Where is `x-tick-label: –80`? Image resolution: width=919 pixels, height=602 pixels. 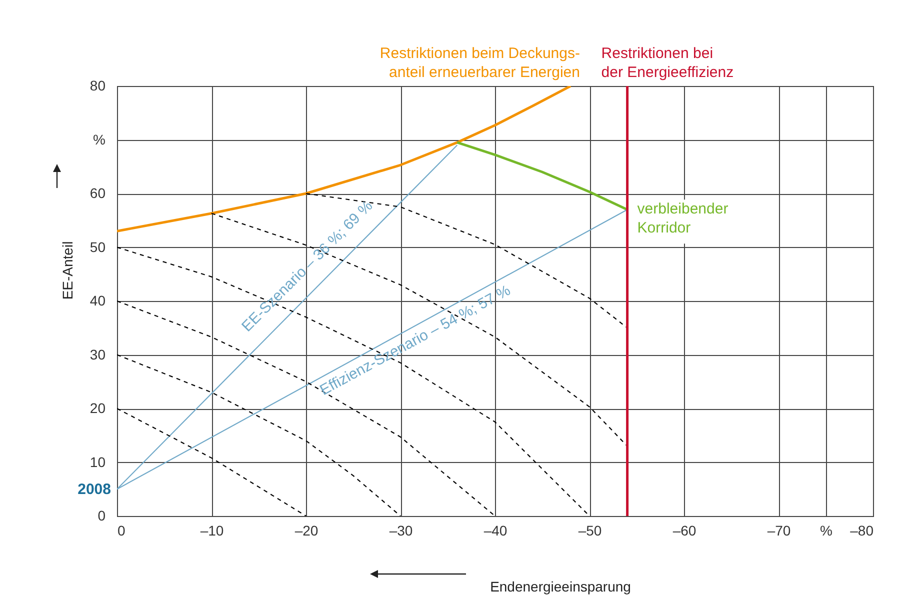 x-tick-label: –80 is located at coordinates (862, 530).